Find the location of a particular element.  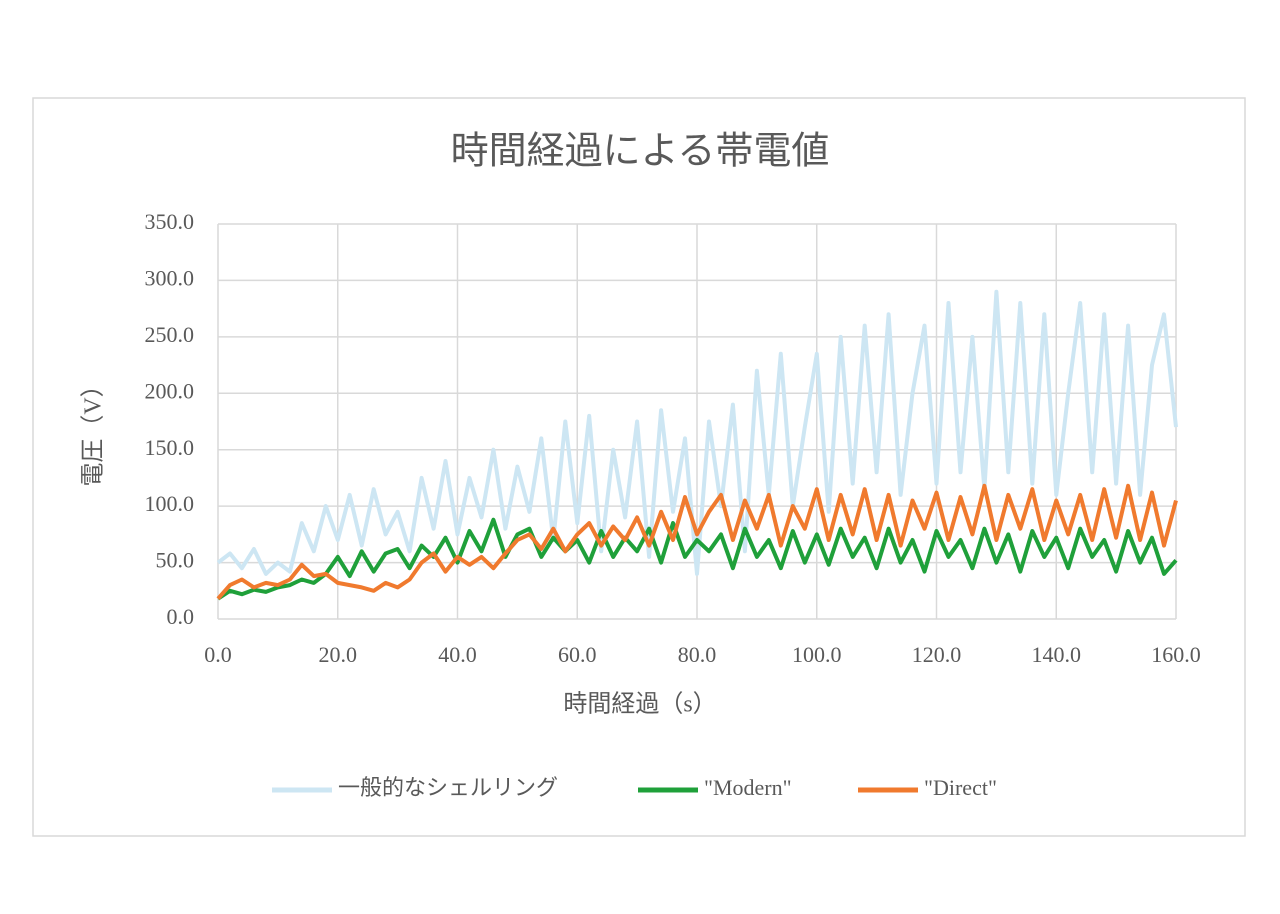

x-tick-label: 100.0 is located at coordinates (817, 654).